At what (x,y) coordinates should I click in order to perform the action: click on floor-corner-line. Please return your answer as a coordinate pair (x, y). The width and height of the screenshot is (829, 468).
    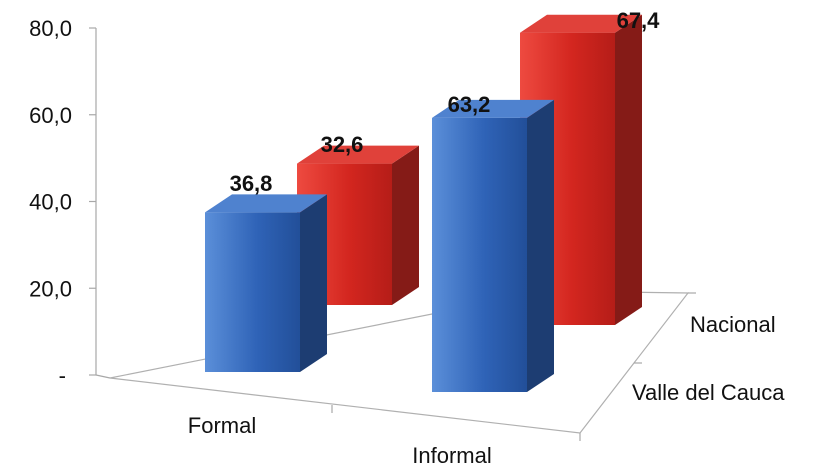
    Looking at the image, I should click on (103, 376).